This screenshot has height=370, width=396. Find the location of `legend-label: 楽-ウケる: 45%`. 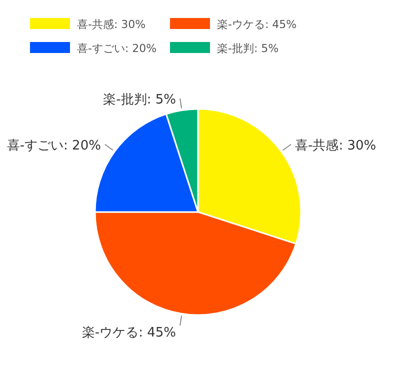

legend-label: 楽-ウケる: 45% is located at coordinates (257, 24).